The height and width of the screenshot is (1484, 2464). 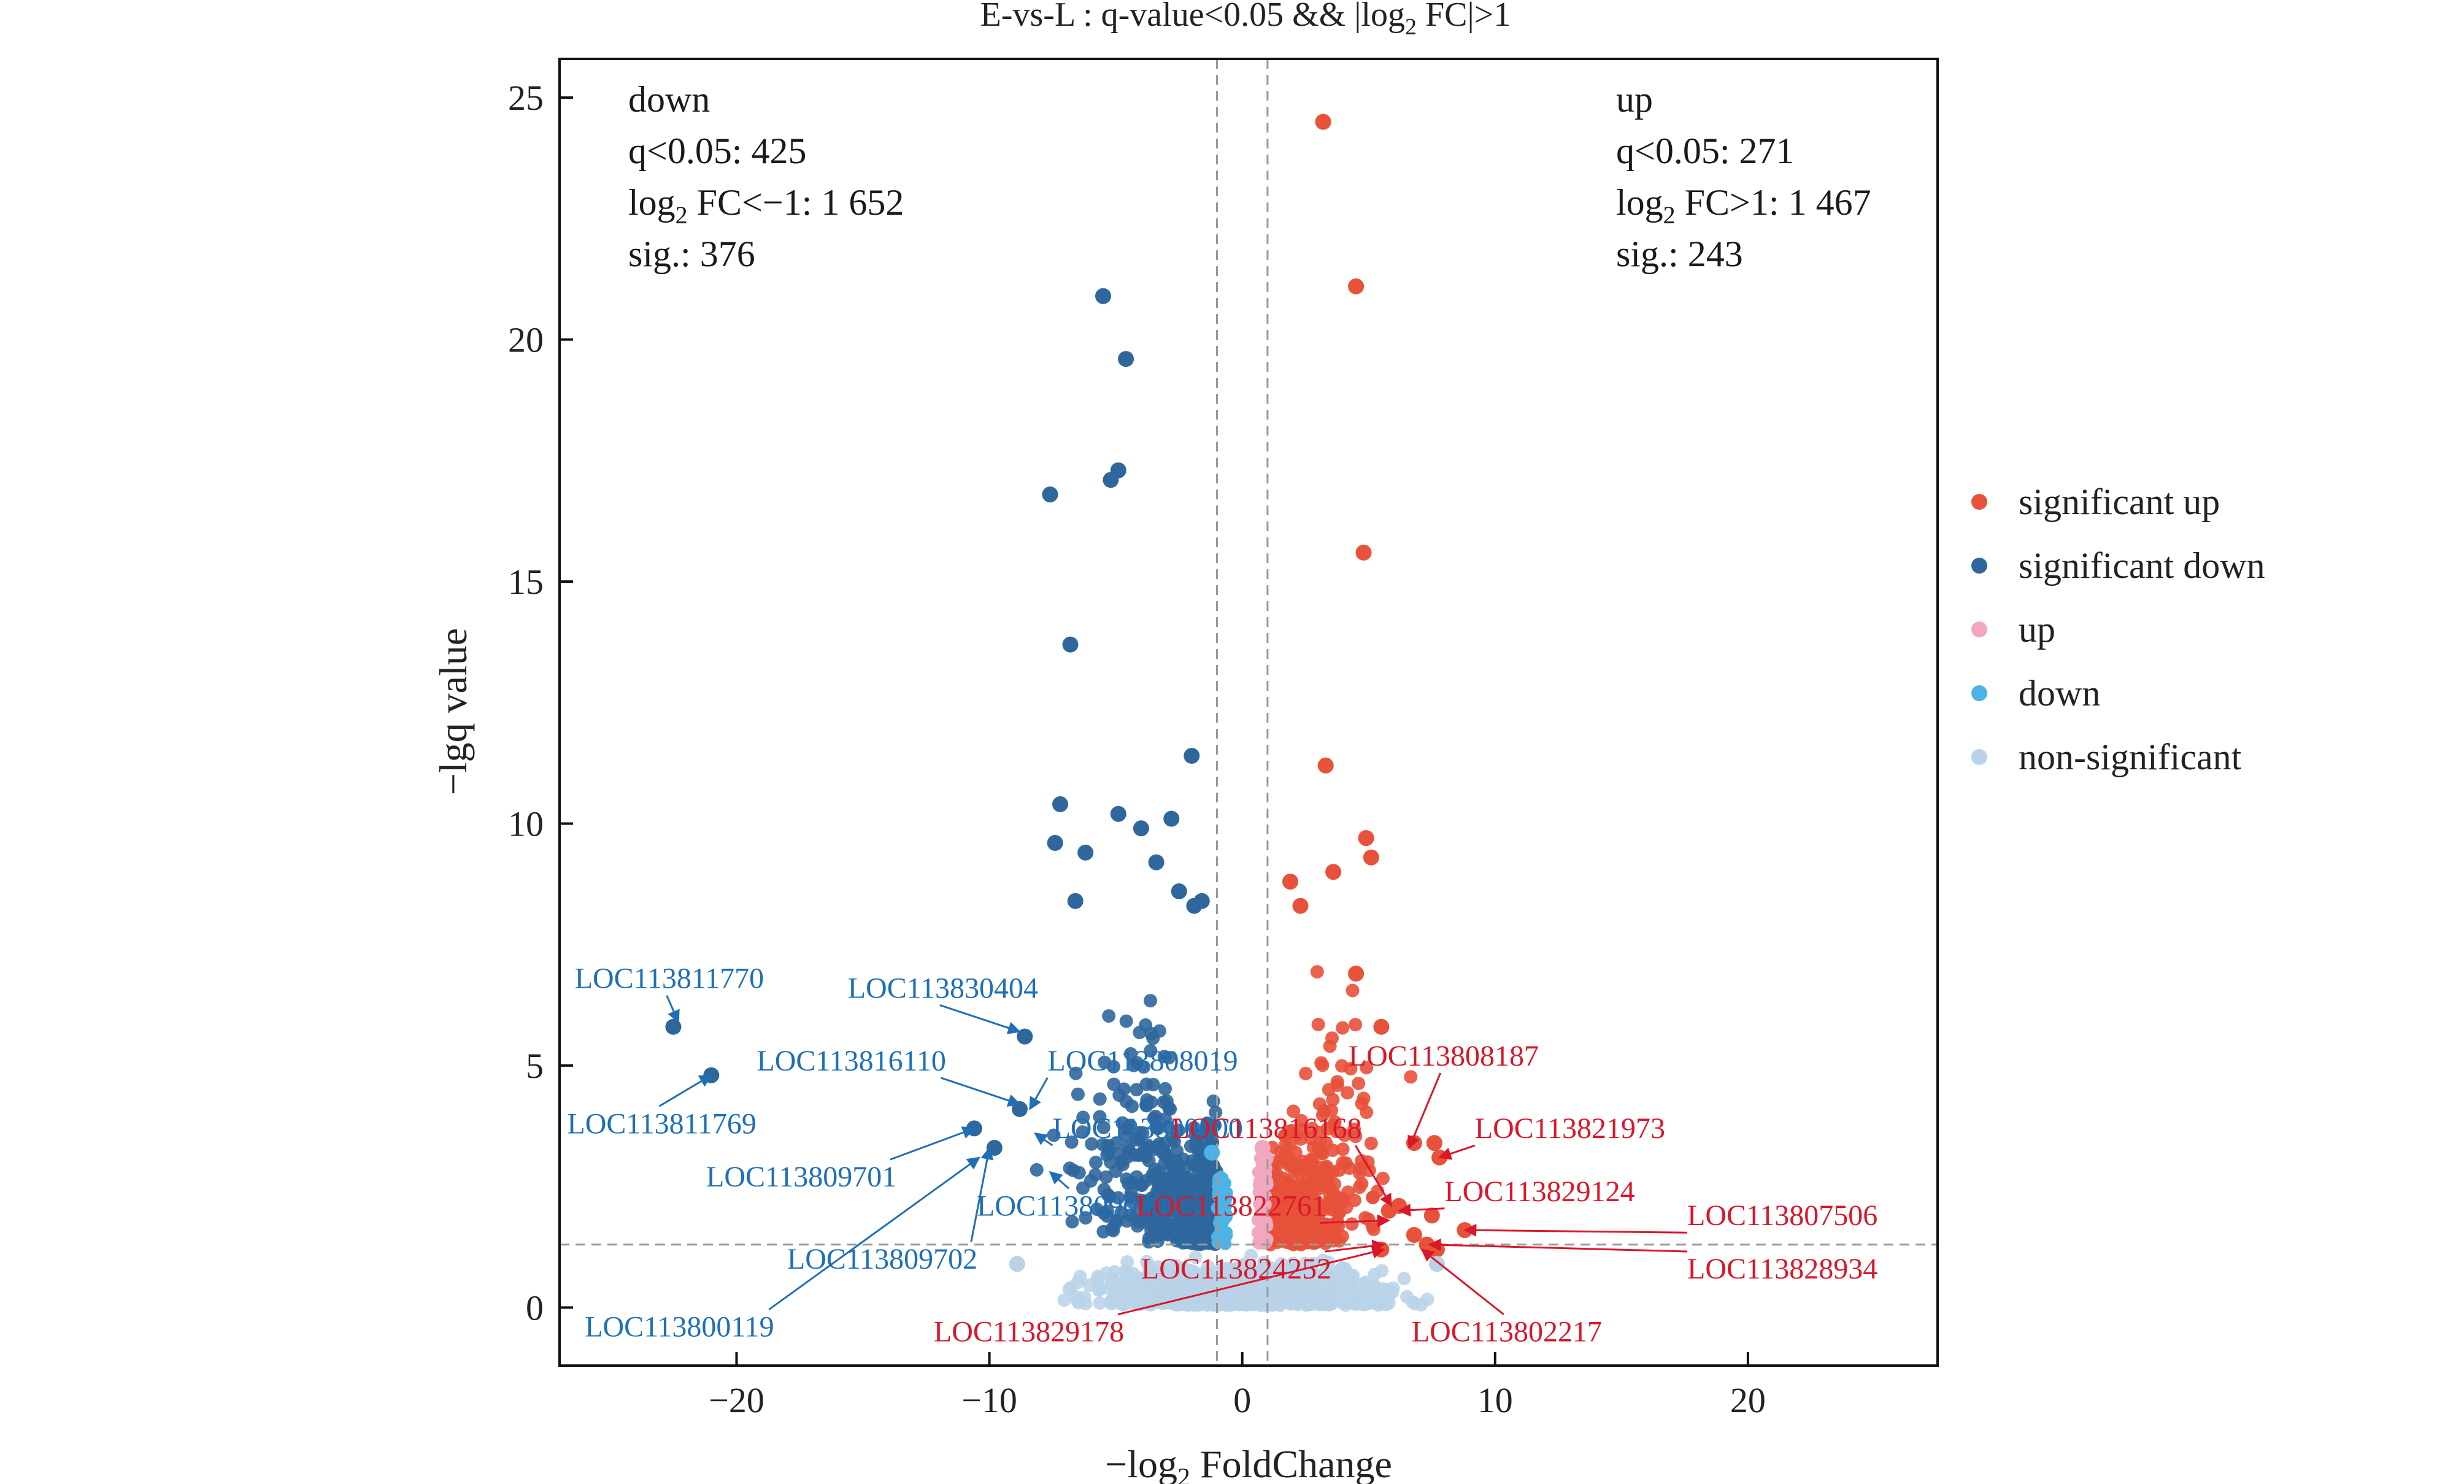 I want to click on gene-label: LOC113808019, so click(x=1142, y=1061).